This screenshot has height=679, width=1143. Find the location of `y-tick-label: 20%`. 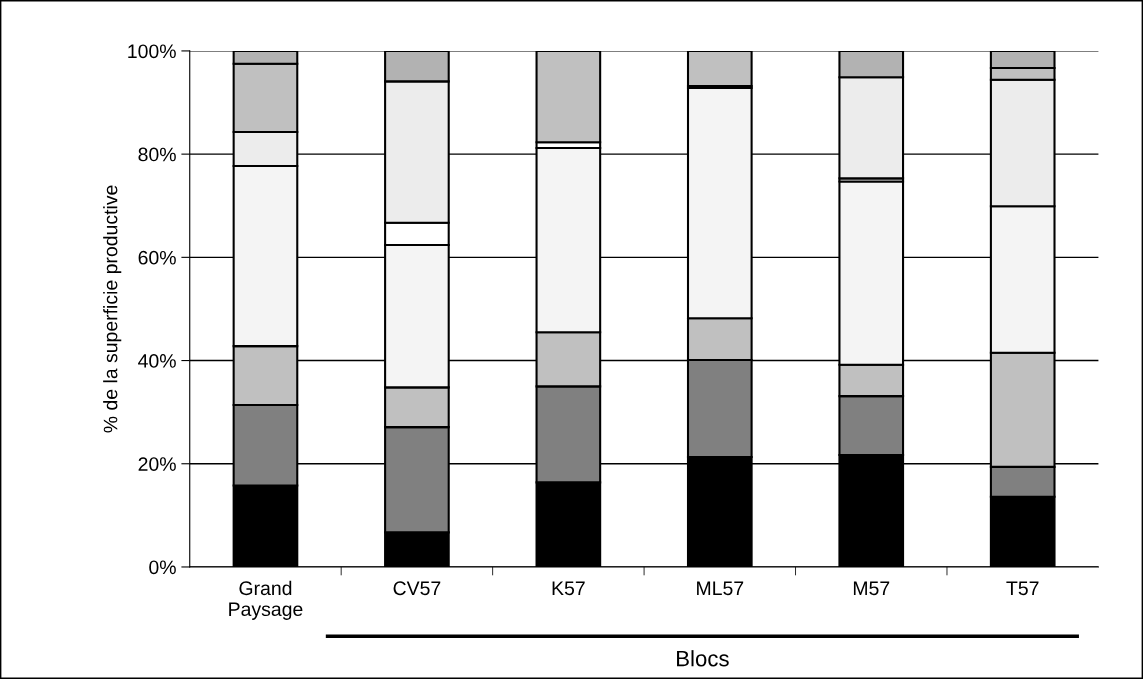

y-tick-label: 20% is located at coordinates (157, 464).